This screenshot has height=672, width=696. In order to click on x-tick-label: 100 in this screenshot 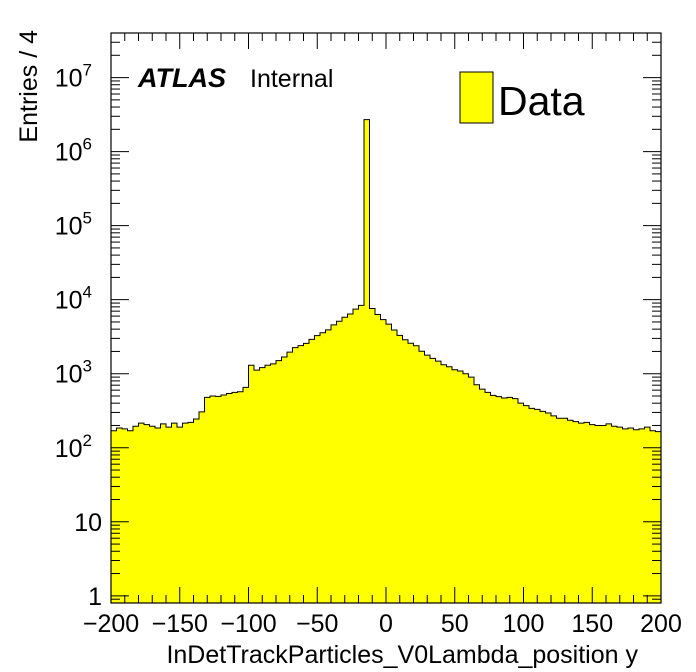, I will do `click(524, 624)`.